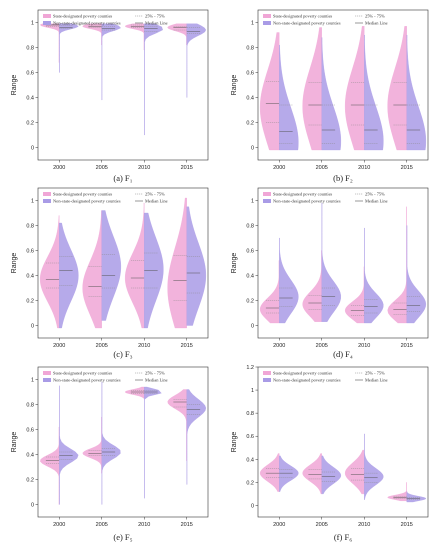  I want to click on panel-caption: (c) F₃, so click(122, 354).